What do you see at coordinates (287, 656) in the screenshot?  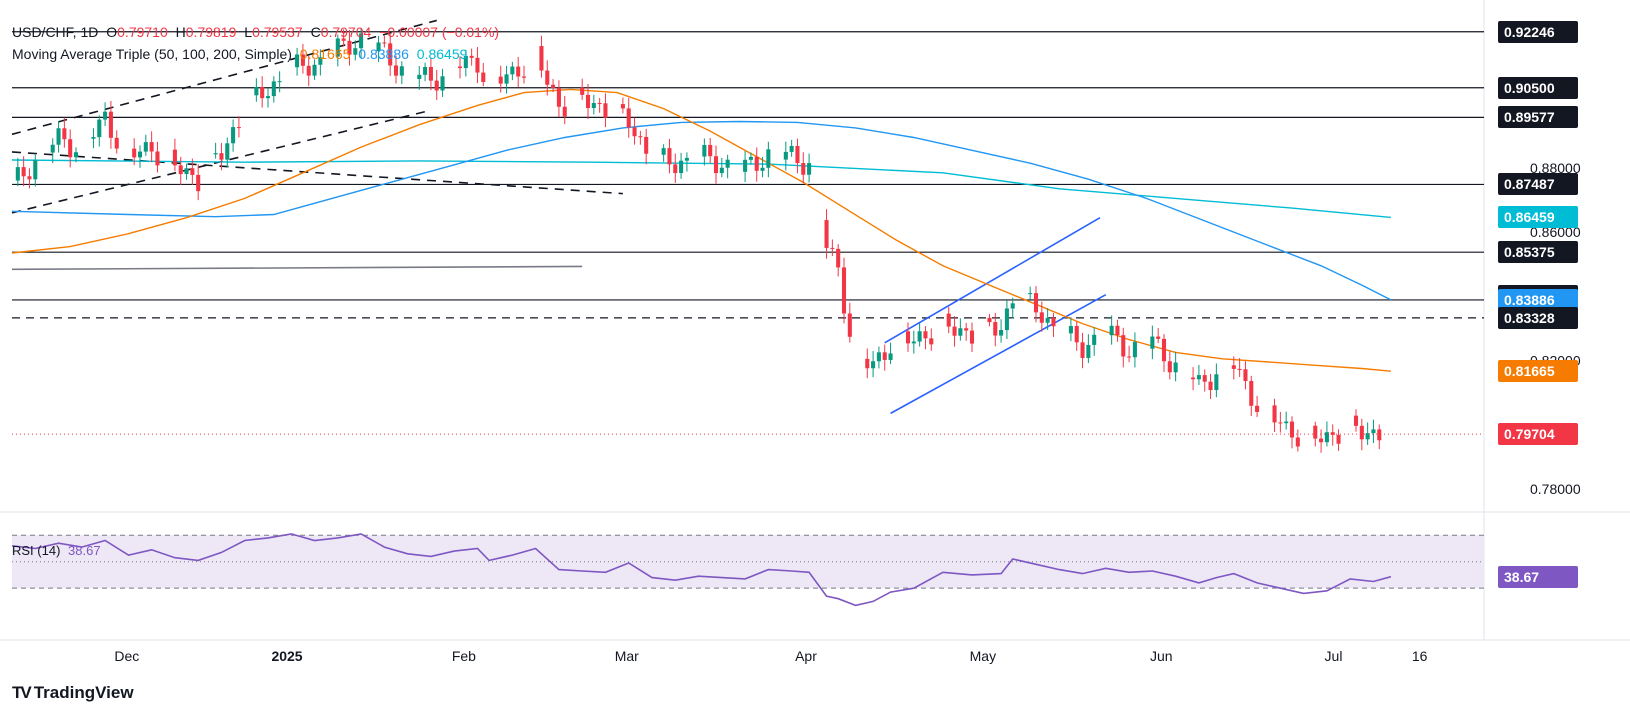 I see `time-tick-label: 2025` at bounding box center [287, 656].